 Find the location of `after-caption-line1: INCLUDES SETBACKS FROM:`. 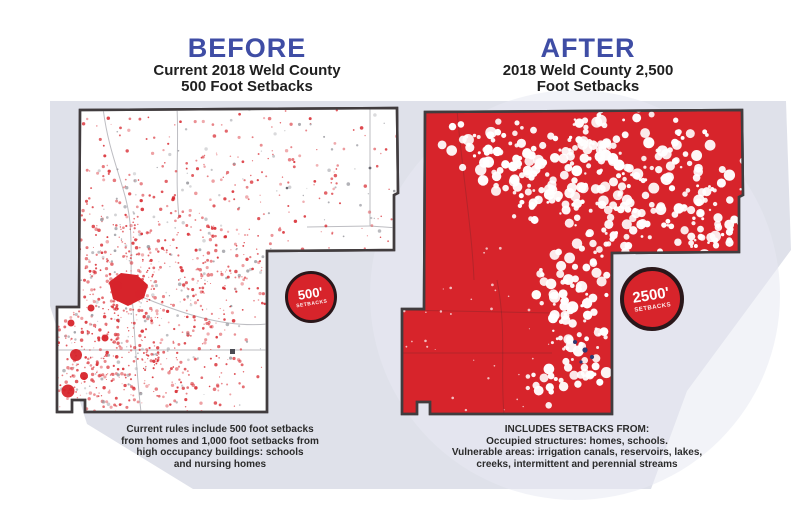

after-caption-line1: INCLUDES SETBACKS FROM: is located at coordinates (577, 429).